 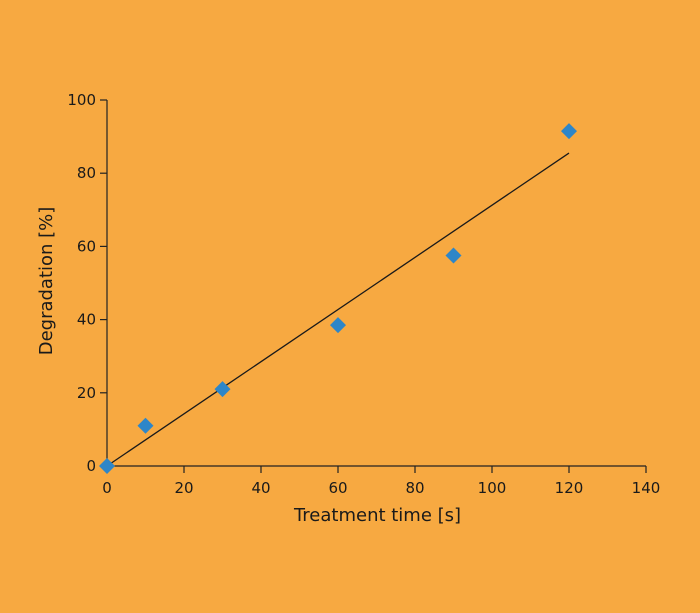 What do you see at coordinates (86, 320) in the screenshot?
I see `y-tick-label: 40` at bounding box center [86, 320].